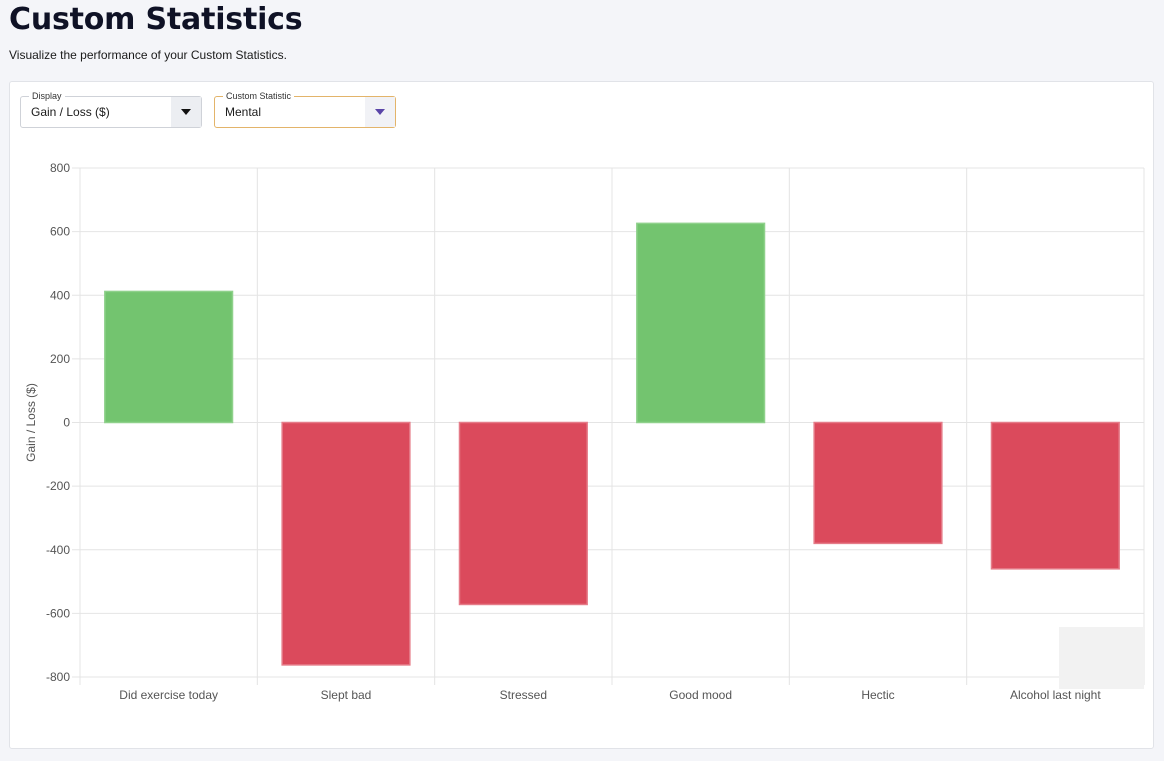 This screenshot has width=1164, height=761. What do you see at coordinates (60, 295) in the screenshot?
I see `y-tick-label: 400` at bounding box center [60, 295].